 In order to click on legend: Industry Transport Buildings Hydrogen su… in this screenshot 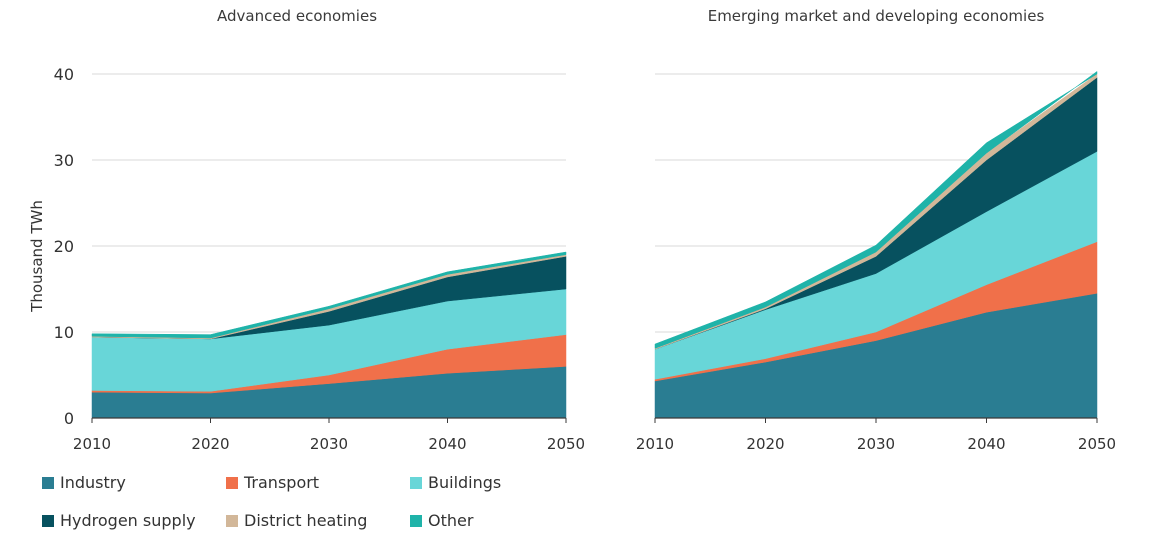, I will do `click(302, 505)`.